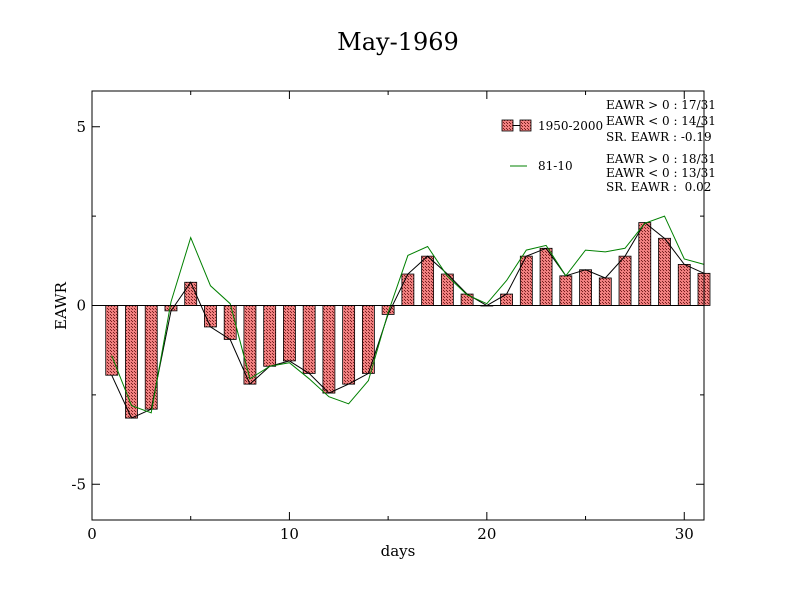 The image size is (792, 612). Describe the element at coordinates (398, 42) in the screenshot. I see `chart-title: May-1969` at that location.